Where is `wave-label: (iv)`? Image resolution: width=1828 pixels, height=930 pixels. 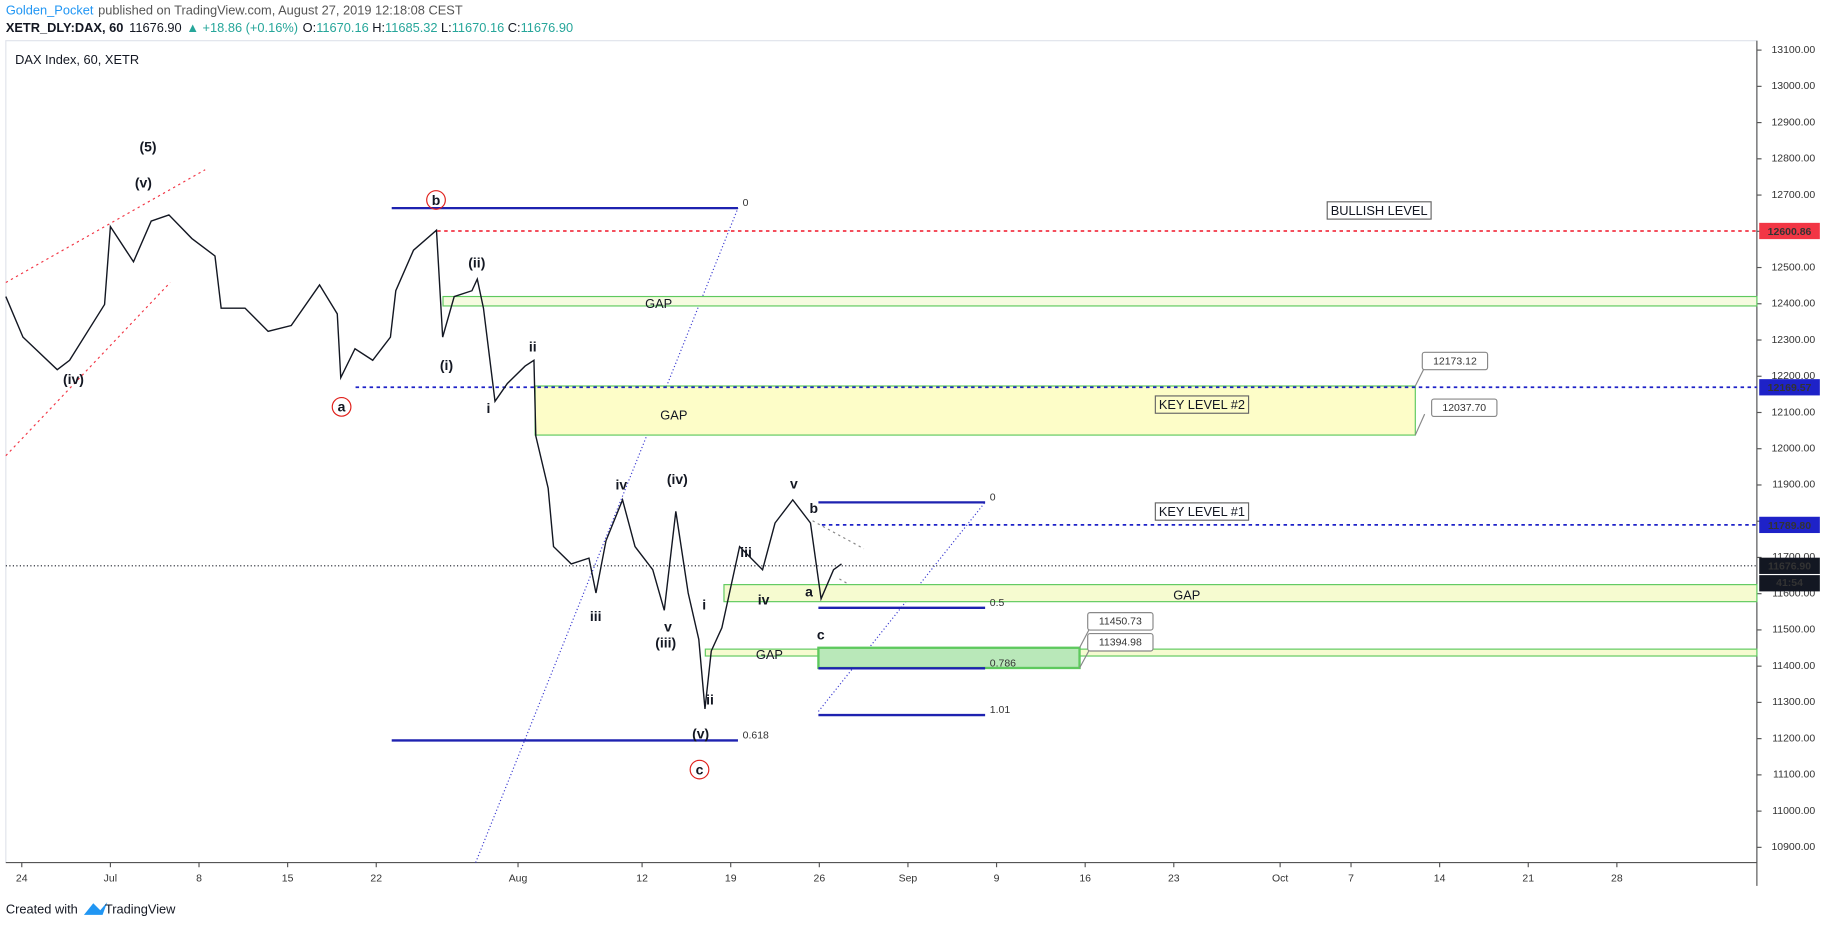 wave-label: (iv) is located at coordinates (73, 379).